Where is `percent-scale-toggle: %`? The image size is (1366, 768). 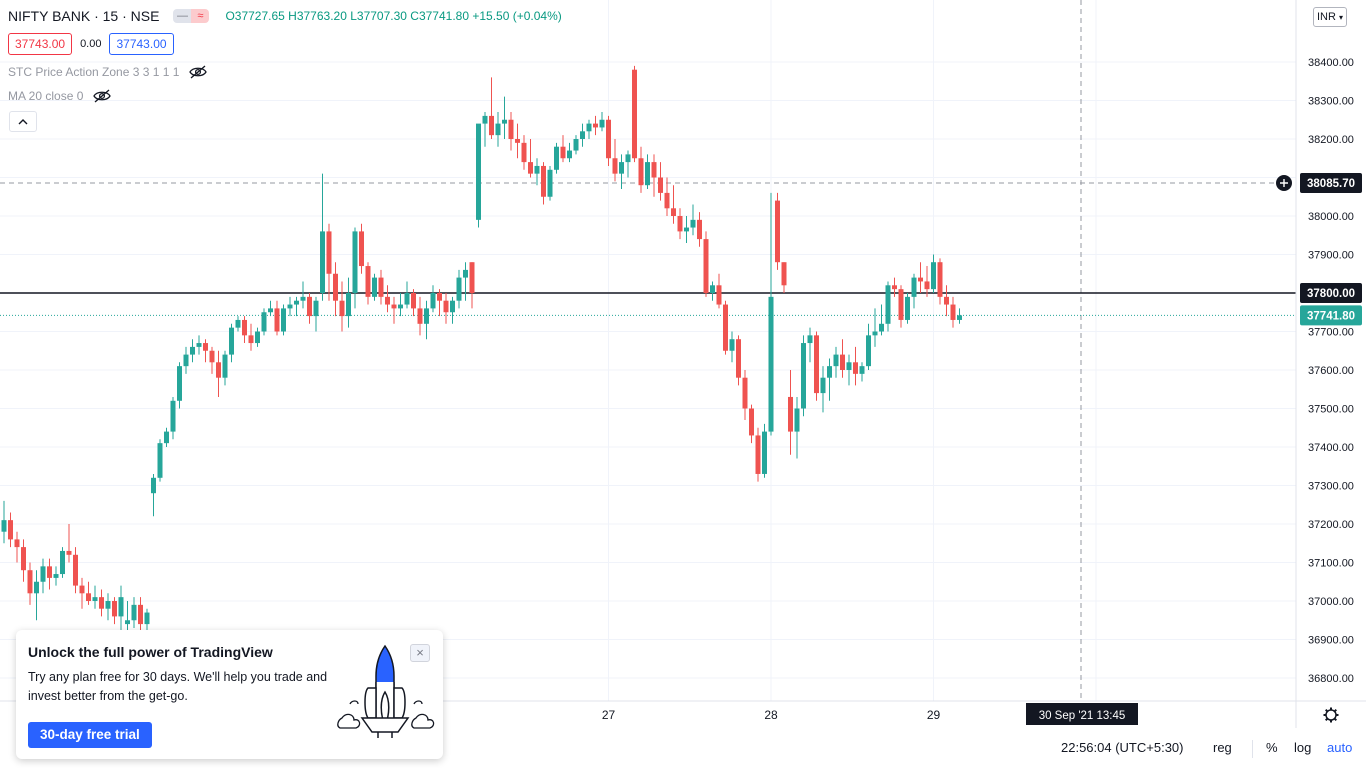 percent-scale-toggle: % is located at coordinates (1272, 747).